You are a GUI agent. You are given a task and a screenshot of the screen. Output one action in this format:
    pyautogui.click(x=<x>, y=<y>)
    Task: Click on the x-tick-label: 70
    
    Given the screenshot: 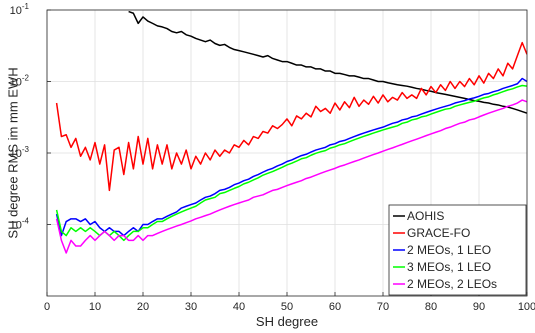 What is the action you would take?
    pyautogui.click(x=383, y=307)
    